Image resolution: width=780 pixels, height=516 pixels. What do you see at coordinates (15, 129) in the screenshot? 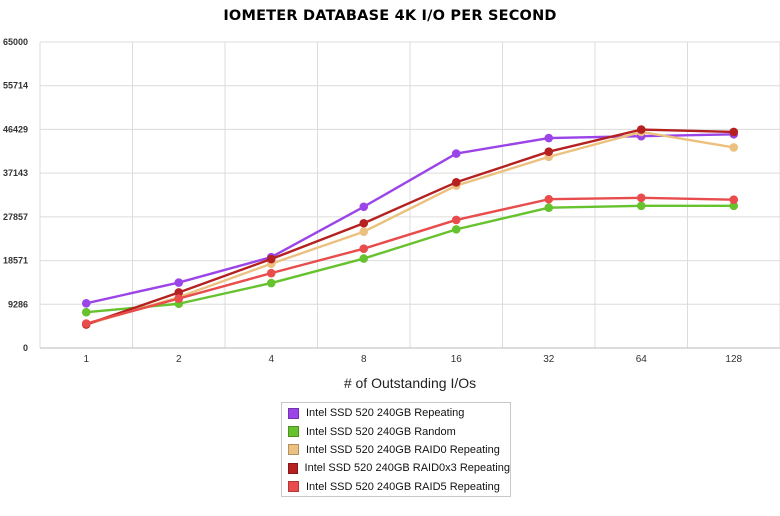
I see `y-tick-label: 46429` at bounding box center [15, 129].